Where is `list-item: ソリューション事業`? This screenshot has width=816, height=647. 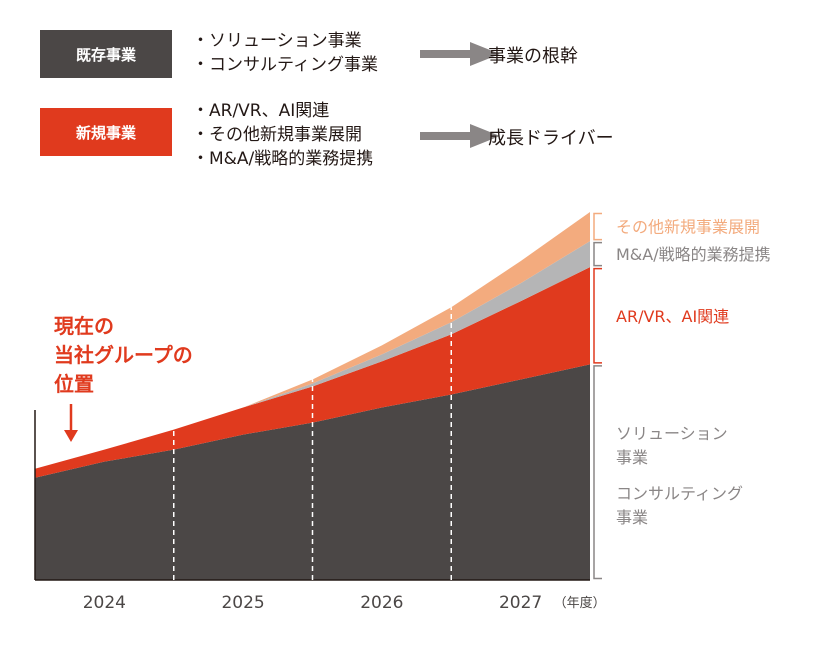
list-item: ソリューション事業 is located at coordinates (285, 41).